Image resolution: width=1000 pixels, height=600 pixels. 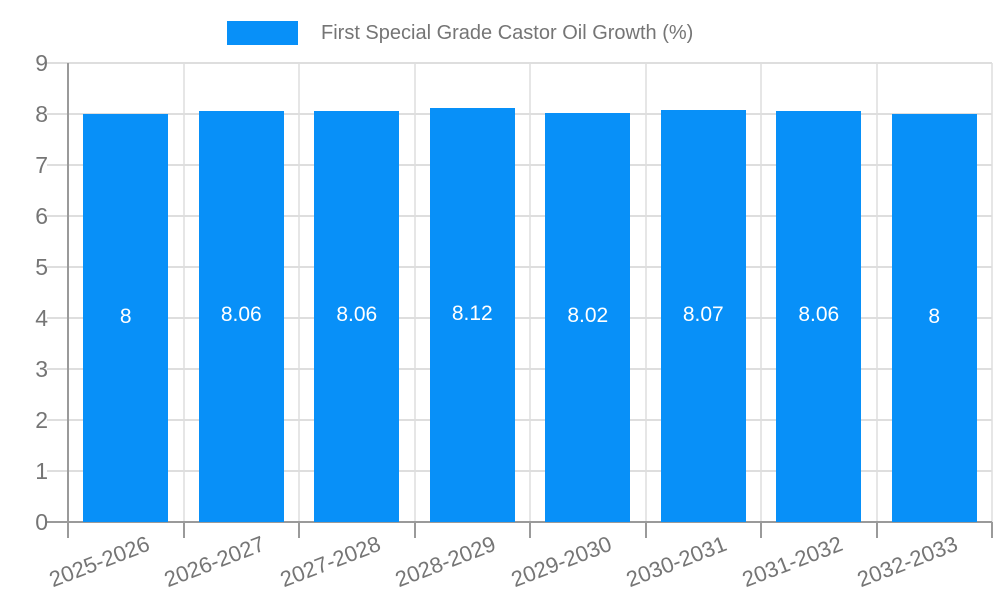 What do you see at coordinates (41, 267) in the screenshot?
I see `y-axis-tick-label: 5` at bounding box center [41, 267].